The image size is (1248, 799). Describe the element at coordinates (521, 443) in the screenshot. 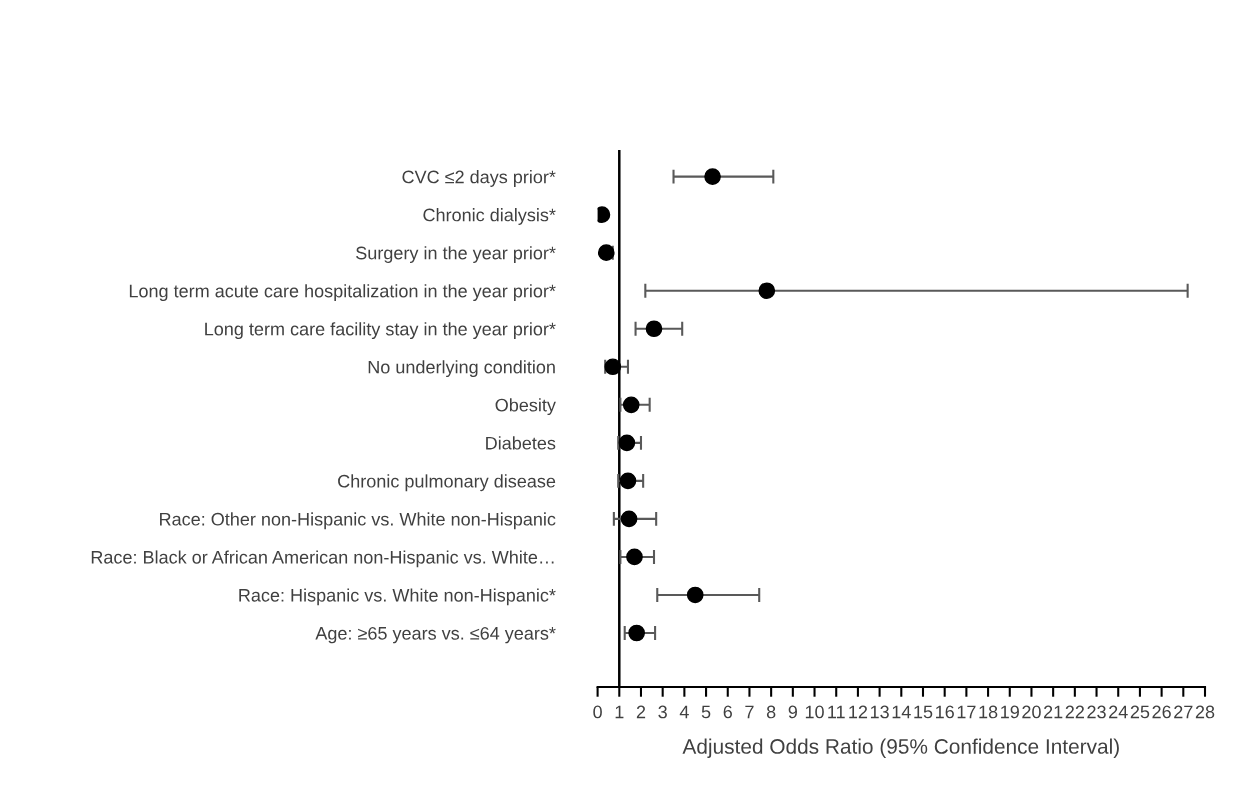

I see `y-tick-label: Diabetes` at that location.